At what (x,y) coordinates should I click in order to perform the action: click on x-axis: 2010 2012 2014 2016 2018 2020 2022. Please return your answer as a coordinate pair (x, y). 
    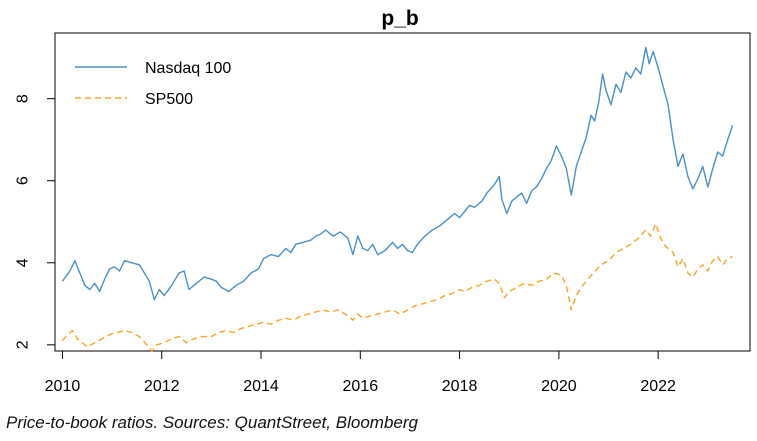
    Looking at the image, I should click on (360, 372).